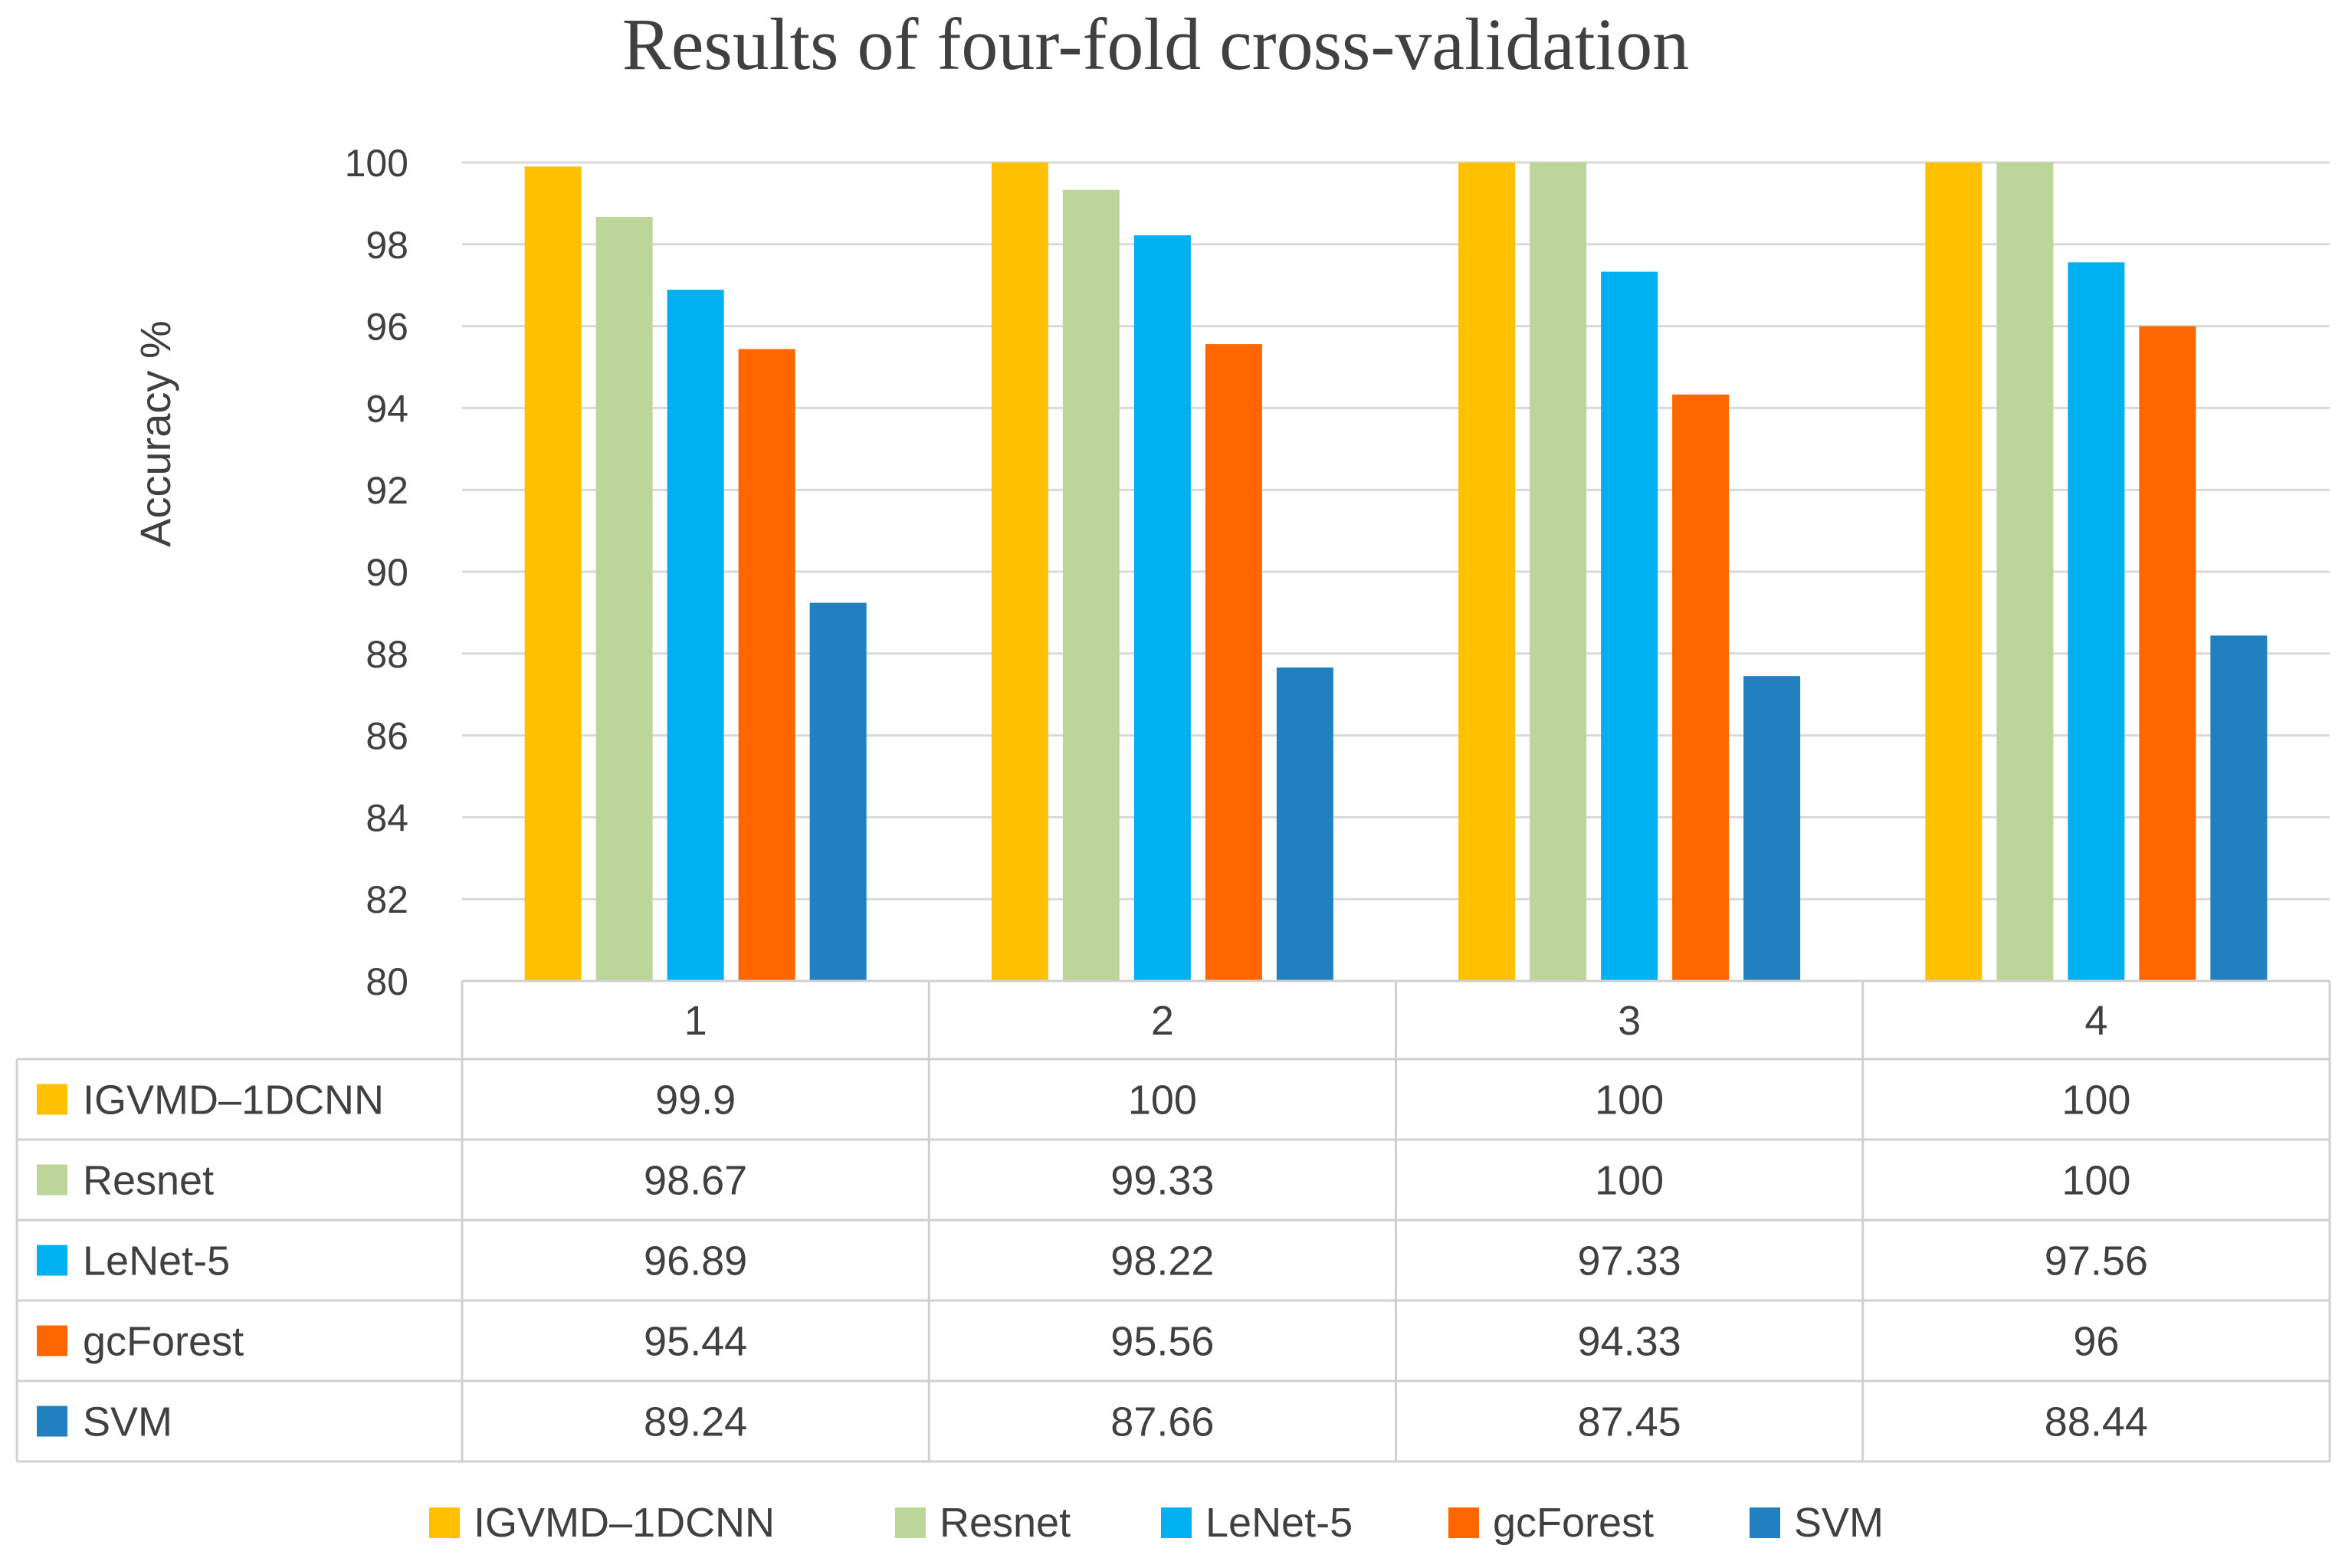 The image size is (2345, 1568). Describe the element at coordinates (695, 1101) in the screenshot. I see `table-cell: 99.9` at that location.